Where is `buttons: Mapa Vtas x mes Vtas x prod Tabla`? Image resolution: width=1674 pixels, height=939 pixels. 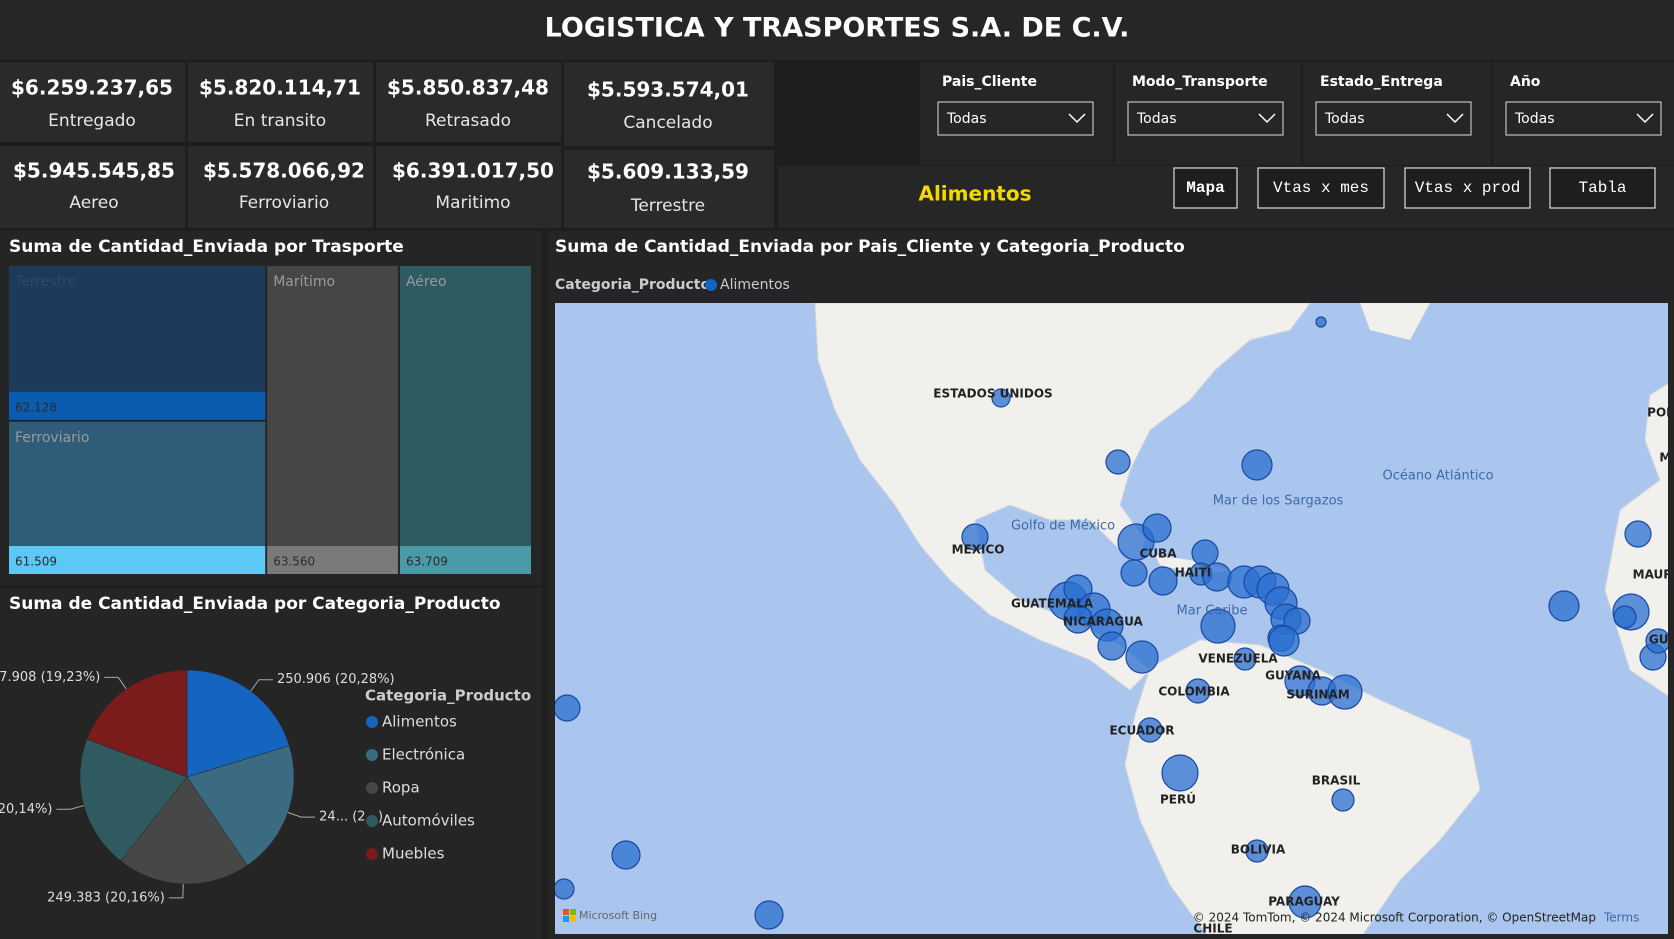
buttons: Mapa Vtas x mes Vtas x prod Tabla is located at coordinates (1414, 188).